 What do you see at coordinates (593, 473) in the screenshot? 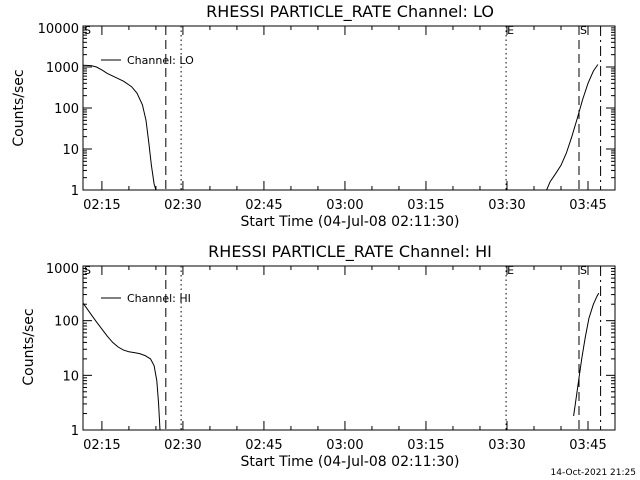
I see `timestamp: 14-Oct-2021 21:25` at bounding box center [593, 473].